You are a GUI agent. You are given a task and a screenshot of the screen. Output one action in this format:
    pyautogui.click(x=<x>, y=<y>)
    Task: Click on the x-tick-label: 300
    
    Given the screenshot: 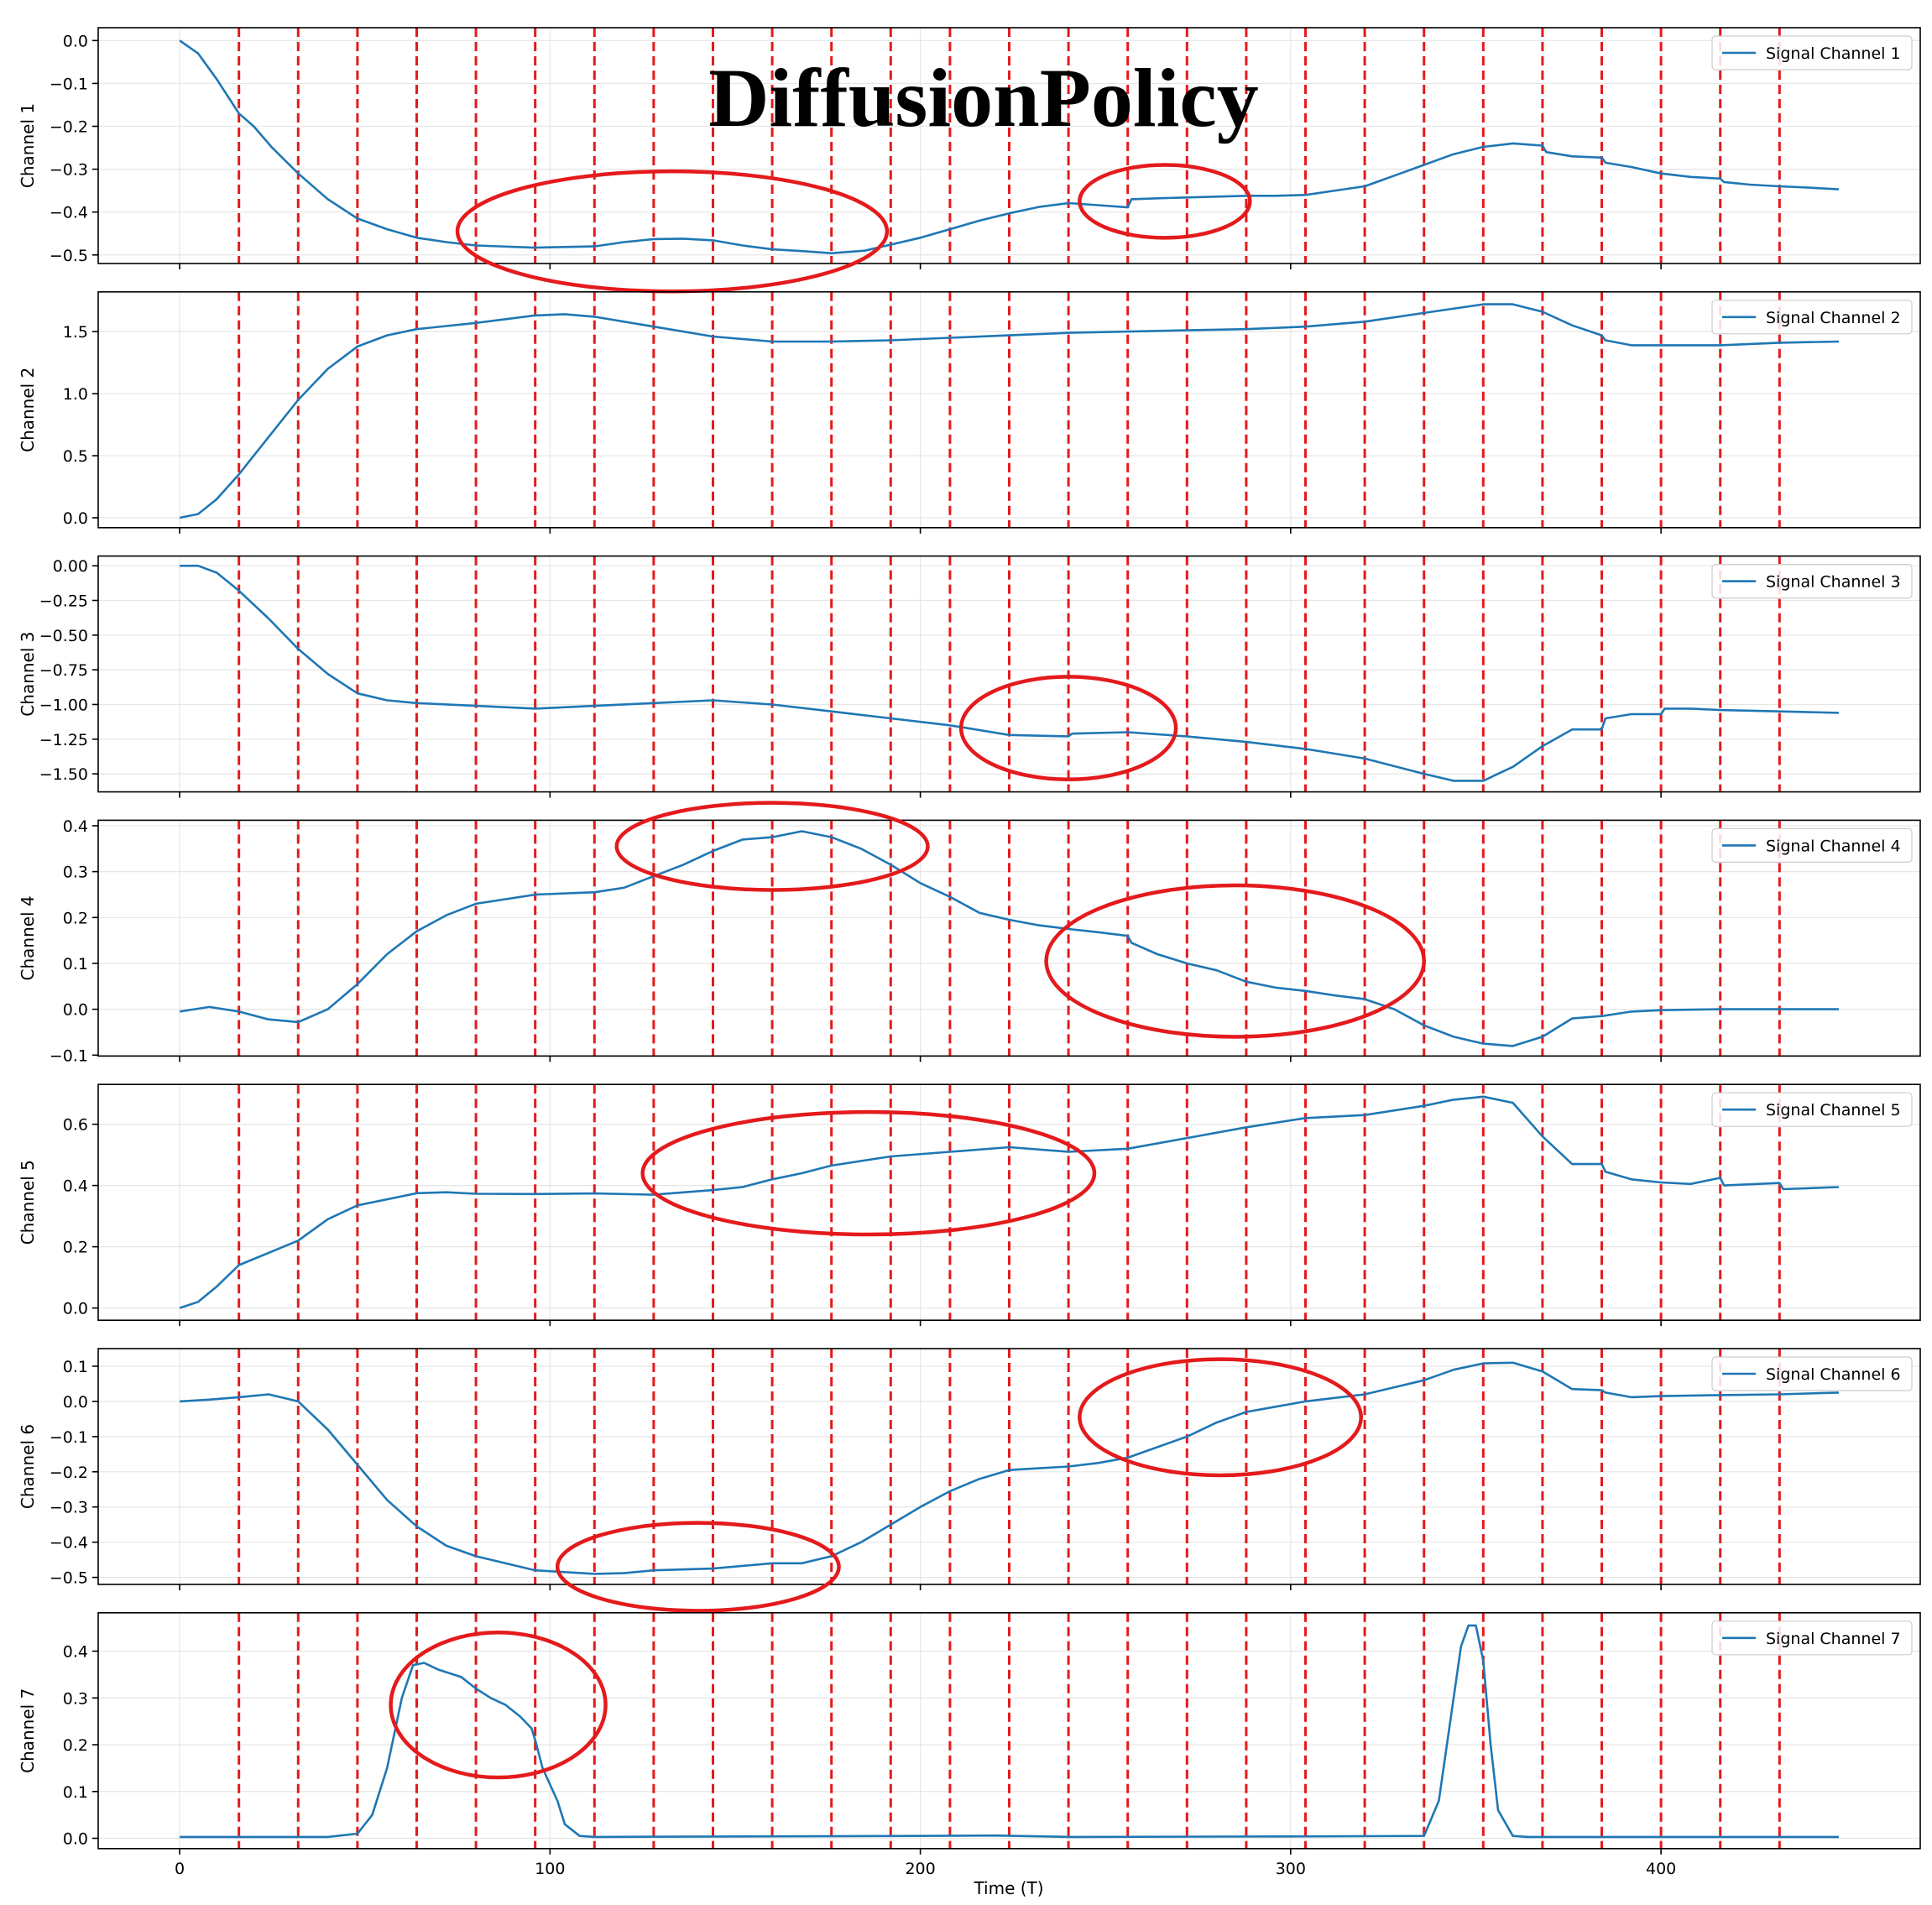 What is the action you would take?
    pyautogui.click(x=1291, y=1869)
    